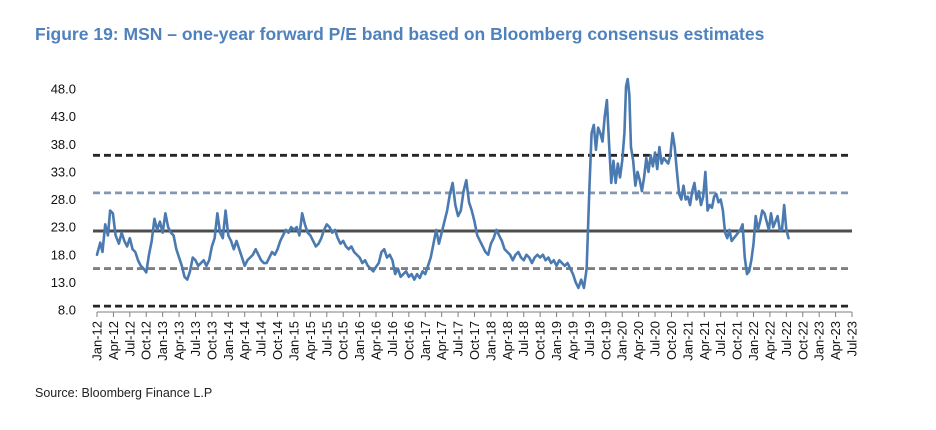  I want to click on x-tick-label: Jan-17, so click(425, 341).